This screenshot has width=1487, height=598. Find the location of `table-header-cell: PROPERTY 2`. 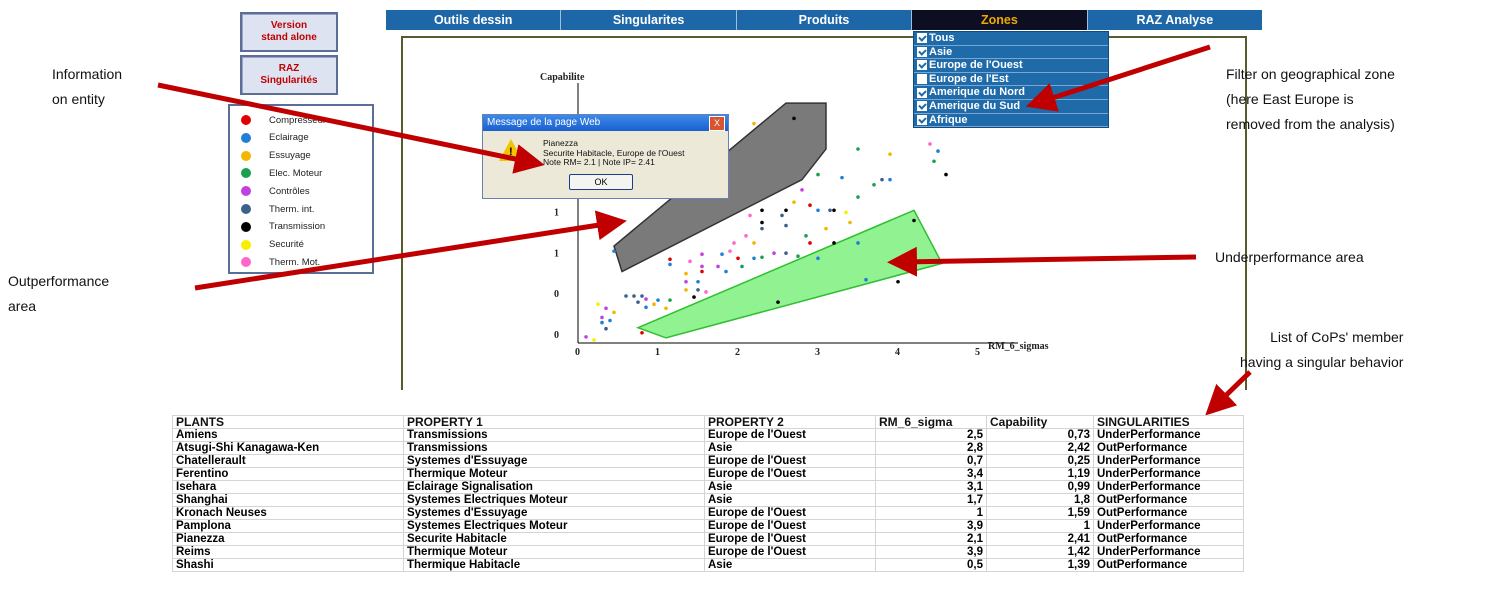

table-header-cell: PROPERTY 2 is located at coordinates (790, 422).